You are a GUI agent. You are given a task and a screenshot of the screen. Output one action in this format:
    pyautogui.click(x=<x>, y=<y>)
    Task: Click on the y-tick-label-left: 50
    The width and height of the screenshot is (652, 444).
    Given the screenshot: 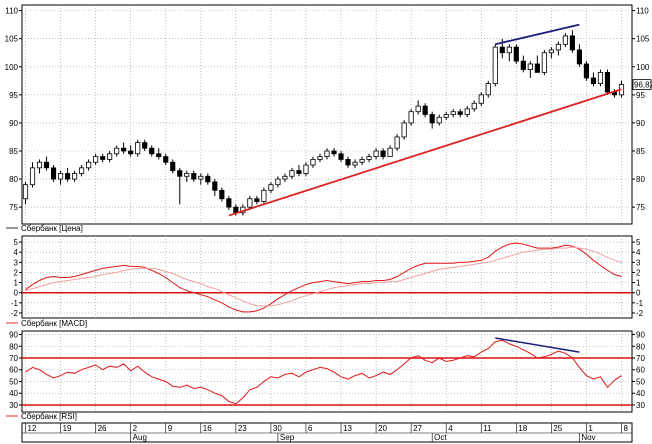 What is the action you would take?
    pyautogui.click(x=13, y=381)
    